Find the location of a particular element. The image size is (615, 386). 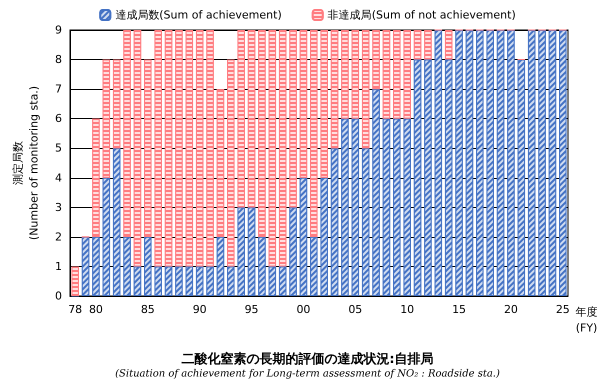

y-tick-label: 7 is located at coordinates (58, 89).